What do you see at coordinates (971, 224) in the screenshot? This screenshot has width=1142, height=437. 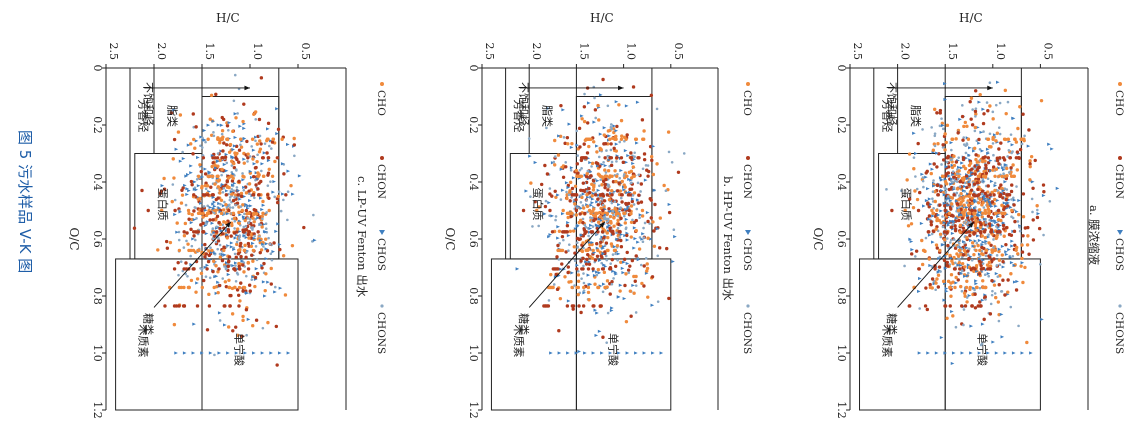 I see `arrow-lignin-head` at bounding box center [971, 224].